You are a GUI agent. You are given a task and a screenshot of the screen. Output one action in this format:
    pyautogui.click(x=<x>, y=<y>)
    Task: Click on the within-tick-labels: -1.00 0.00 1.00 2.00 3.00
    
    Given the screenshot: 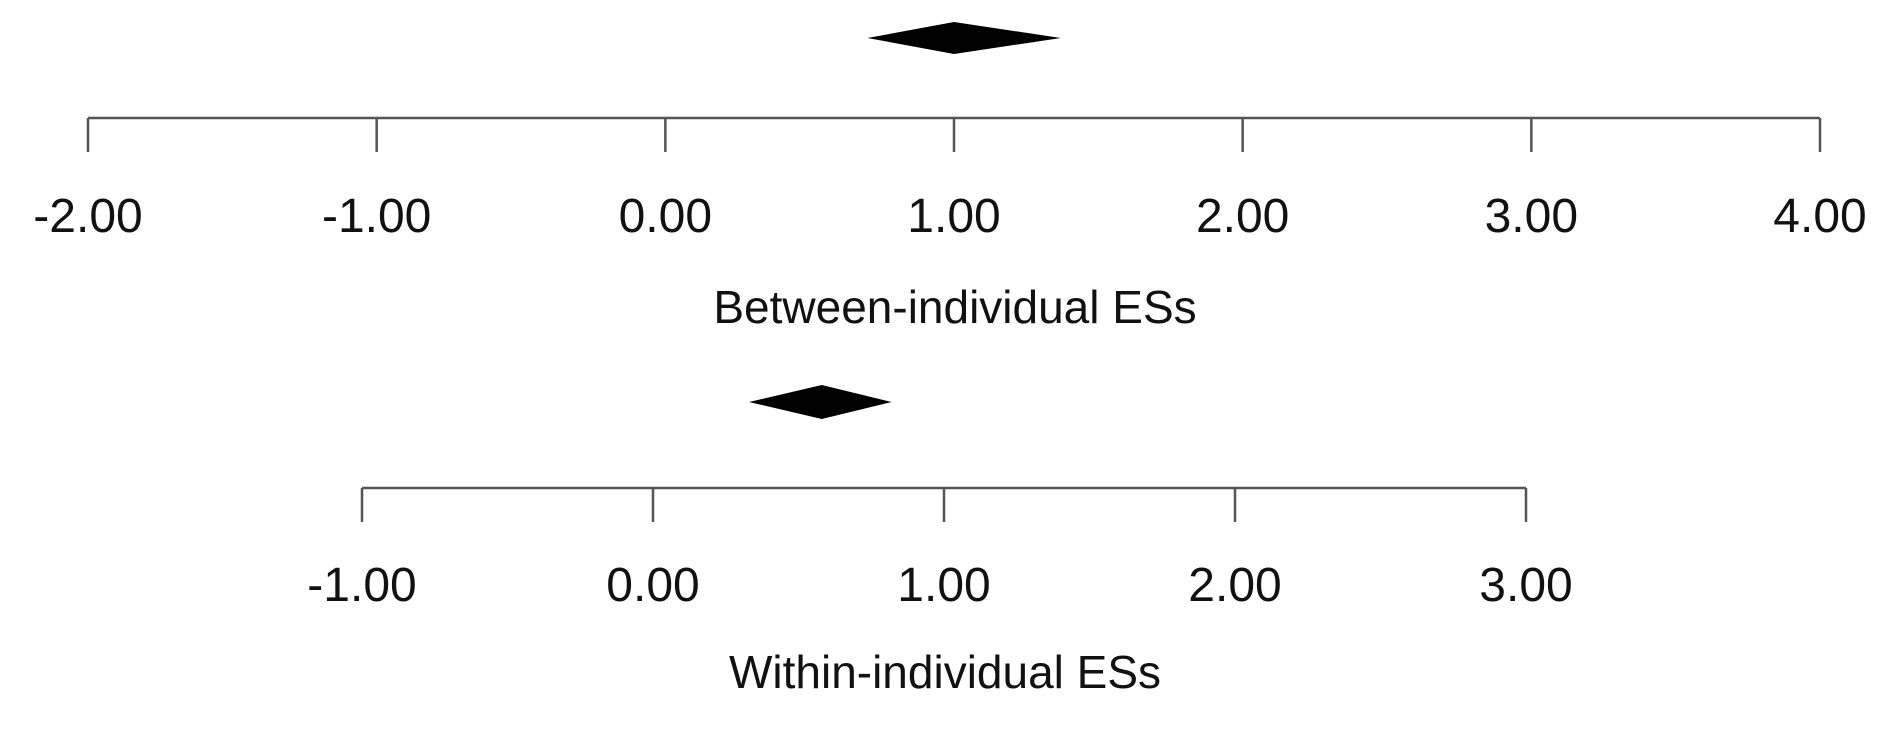 What is the action you would take?
    pyautogui.click(x=939, y=585)
    